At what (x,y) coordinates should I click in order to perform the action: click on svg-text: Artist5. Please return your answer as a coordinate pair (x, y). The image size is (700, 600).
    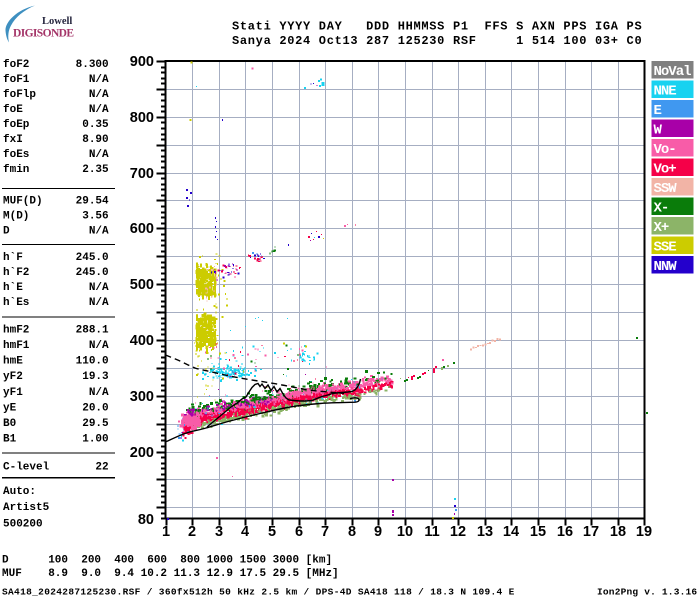
    Looking at the image, I should click on (26, 508).